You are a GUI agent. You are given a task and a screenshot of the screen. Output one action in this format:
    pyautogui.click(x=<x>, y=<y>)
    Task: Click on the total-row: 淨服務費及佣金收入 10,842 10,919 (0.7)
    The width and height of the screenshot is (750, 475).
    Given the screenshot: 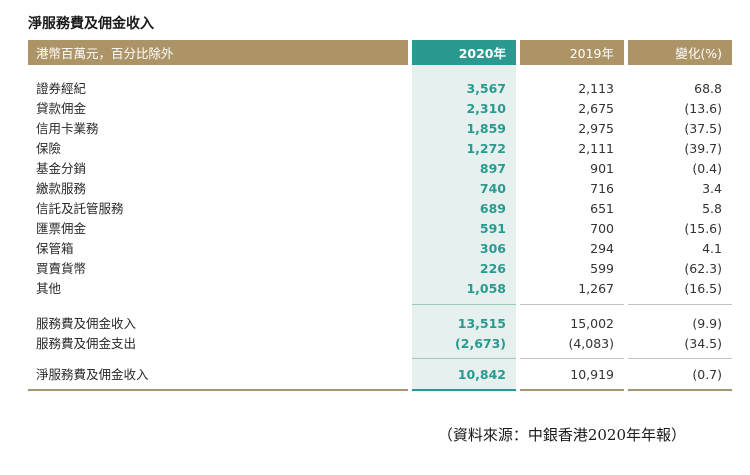 What is the action you would take?
    pyautogui.click(x=375, y=375)
    